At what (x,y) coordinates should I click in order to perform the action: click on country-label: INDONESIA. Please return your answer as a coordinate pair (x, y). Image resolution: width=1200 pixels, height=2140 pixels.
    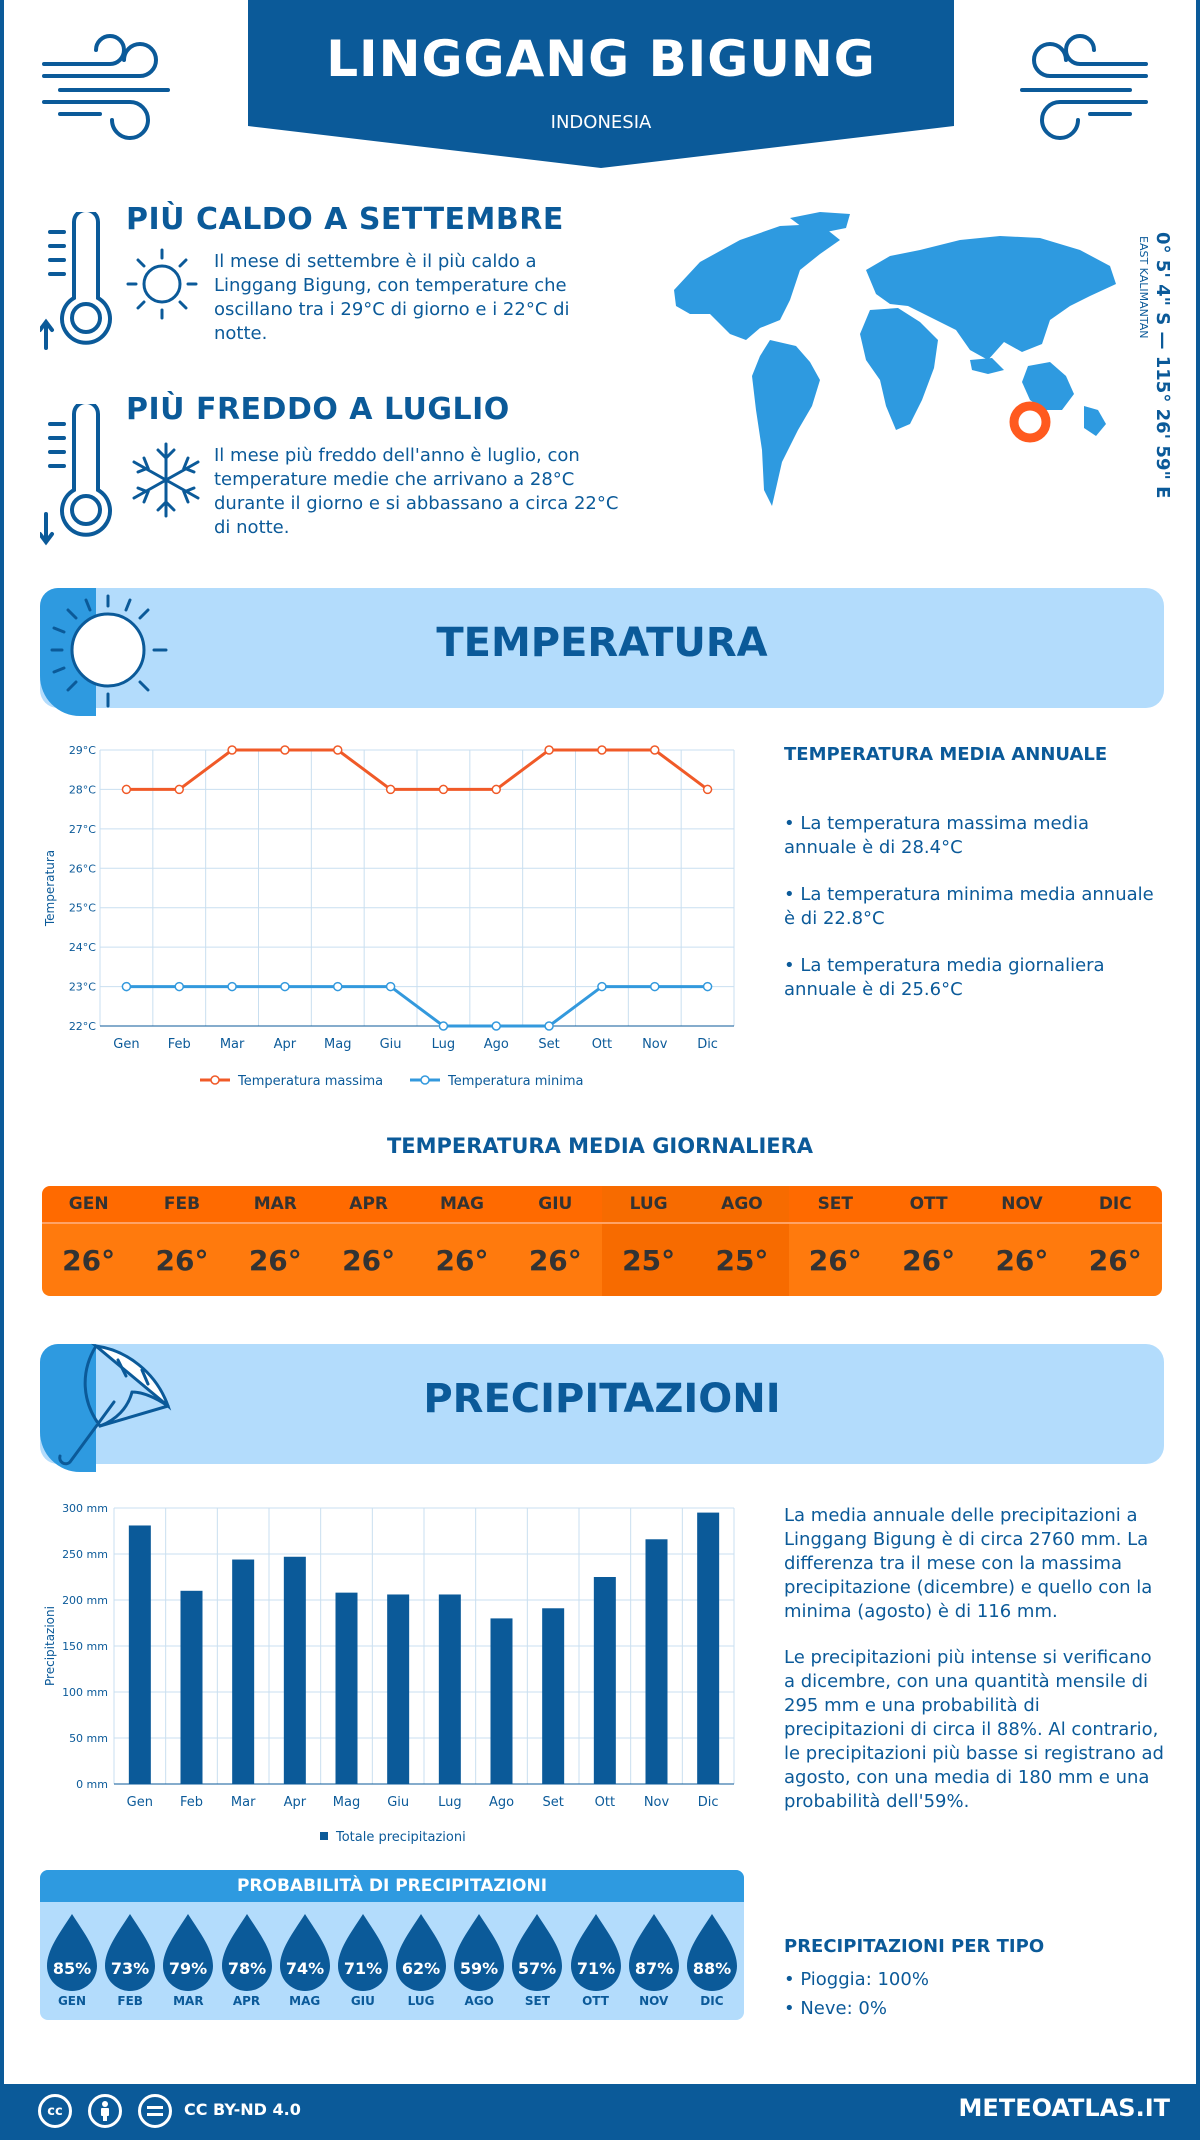
    Looking at the image, I should click on (601, 122).